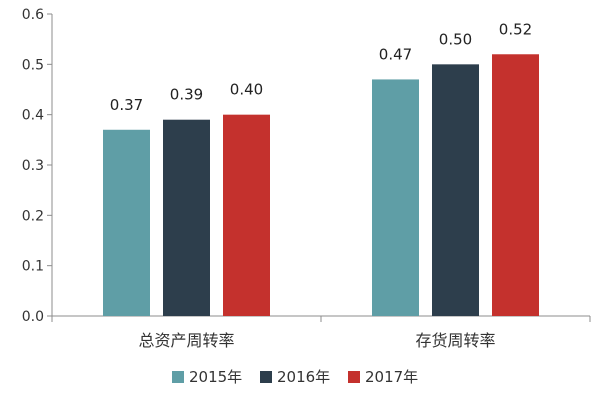 The image size is (600, 405). I want to click on legend: 2015年 2016年 2017年, so click(295, 377).